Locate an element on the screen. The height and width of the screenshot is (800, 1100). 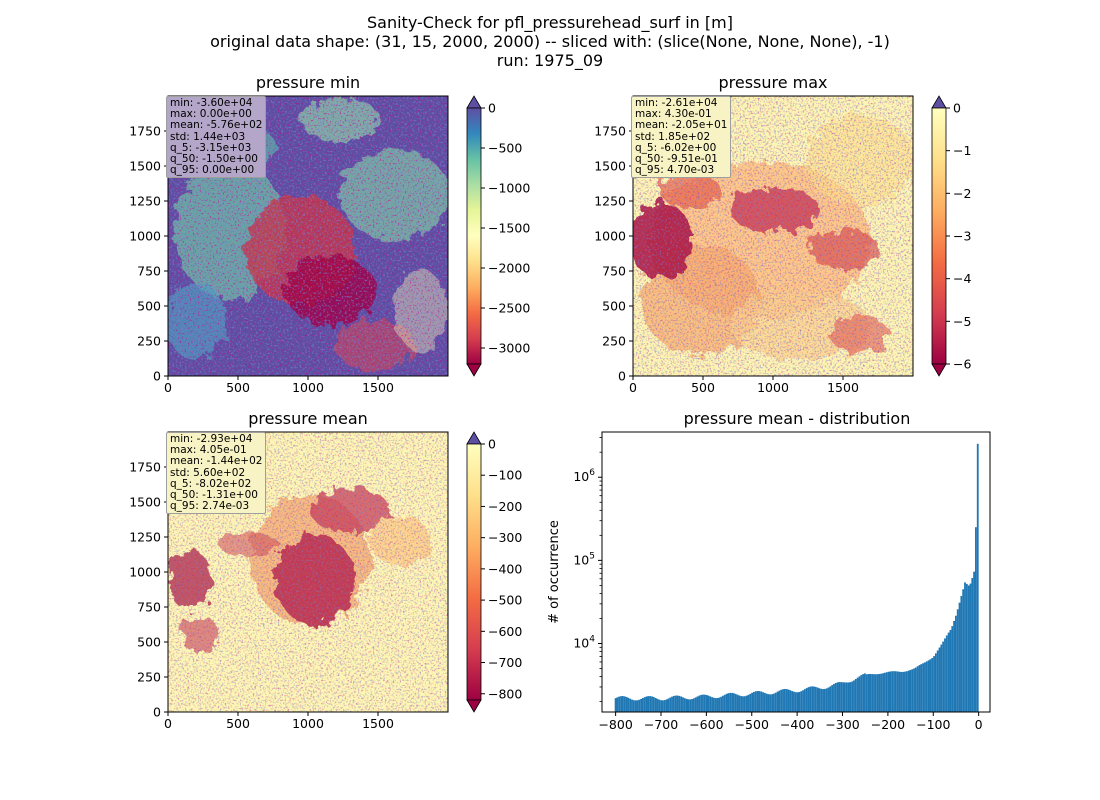
x-tick-label: −800 is located at coordinates (615, 724).